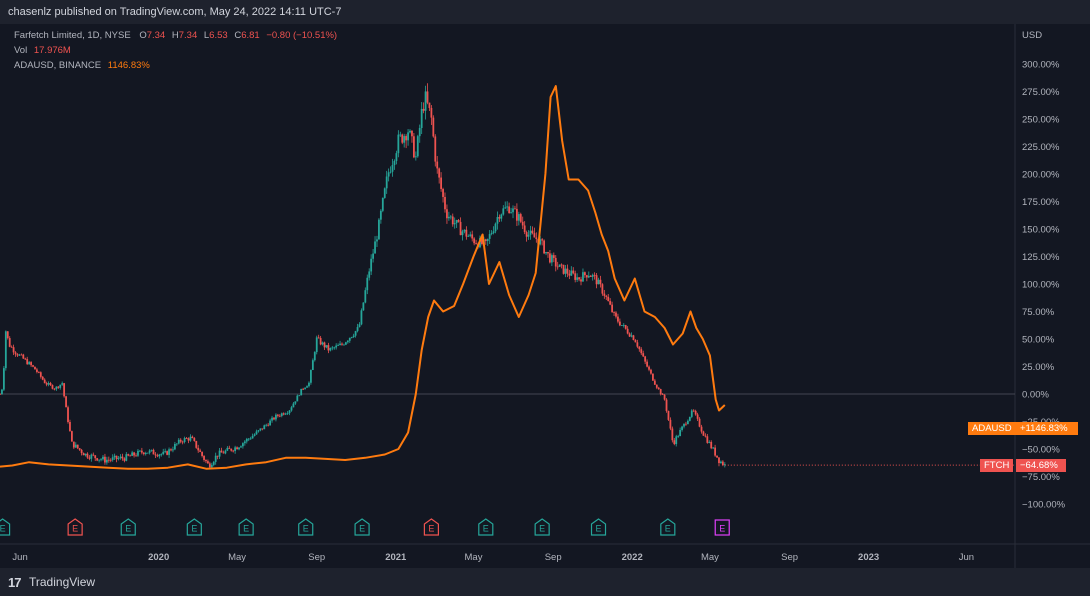 The width and height of the screenshot is (1090, 596). I want to click on tradingview-logo-icon: 17, so click(15, 582).